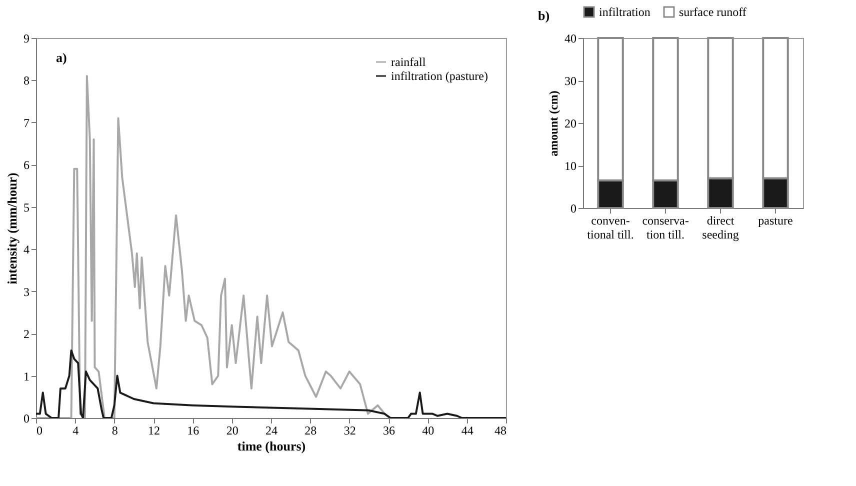 Image resolution: width=856 pixels, height=486 pixels. What do you see at coordinates (570, 39) in the screenshot?
I see `y-tick-label: 40` at bounding box center [570, 39].